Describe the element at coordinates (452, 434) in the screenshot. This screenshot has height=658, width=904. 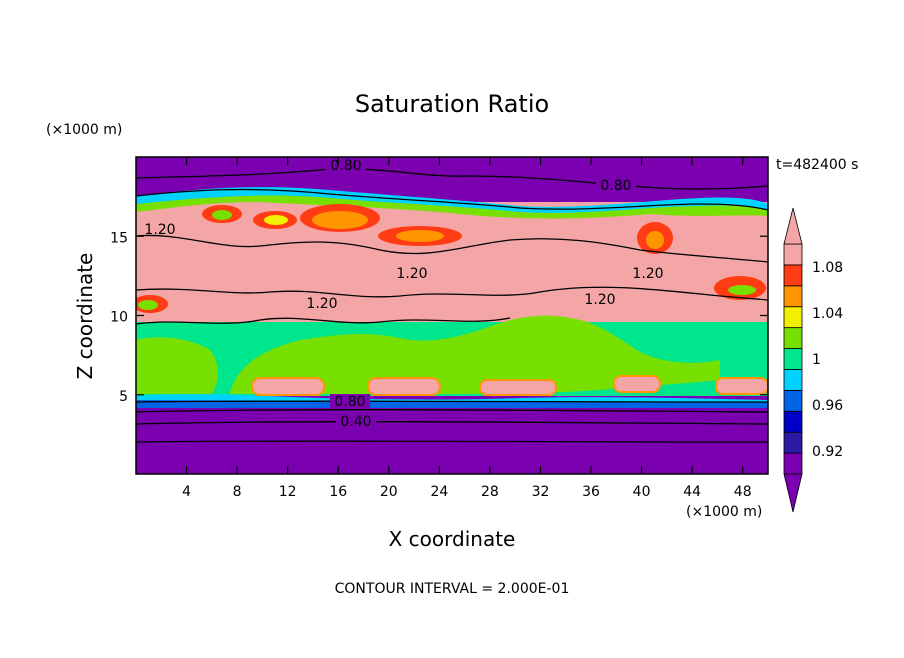
I see `field-lower-layer` at that location.